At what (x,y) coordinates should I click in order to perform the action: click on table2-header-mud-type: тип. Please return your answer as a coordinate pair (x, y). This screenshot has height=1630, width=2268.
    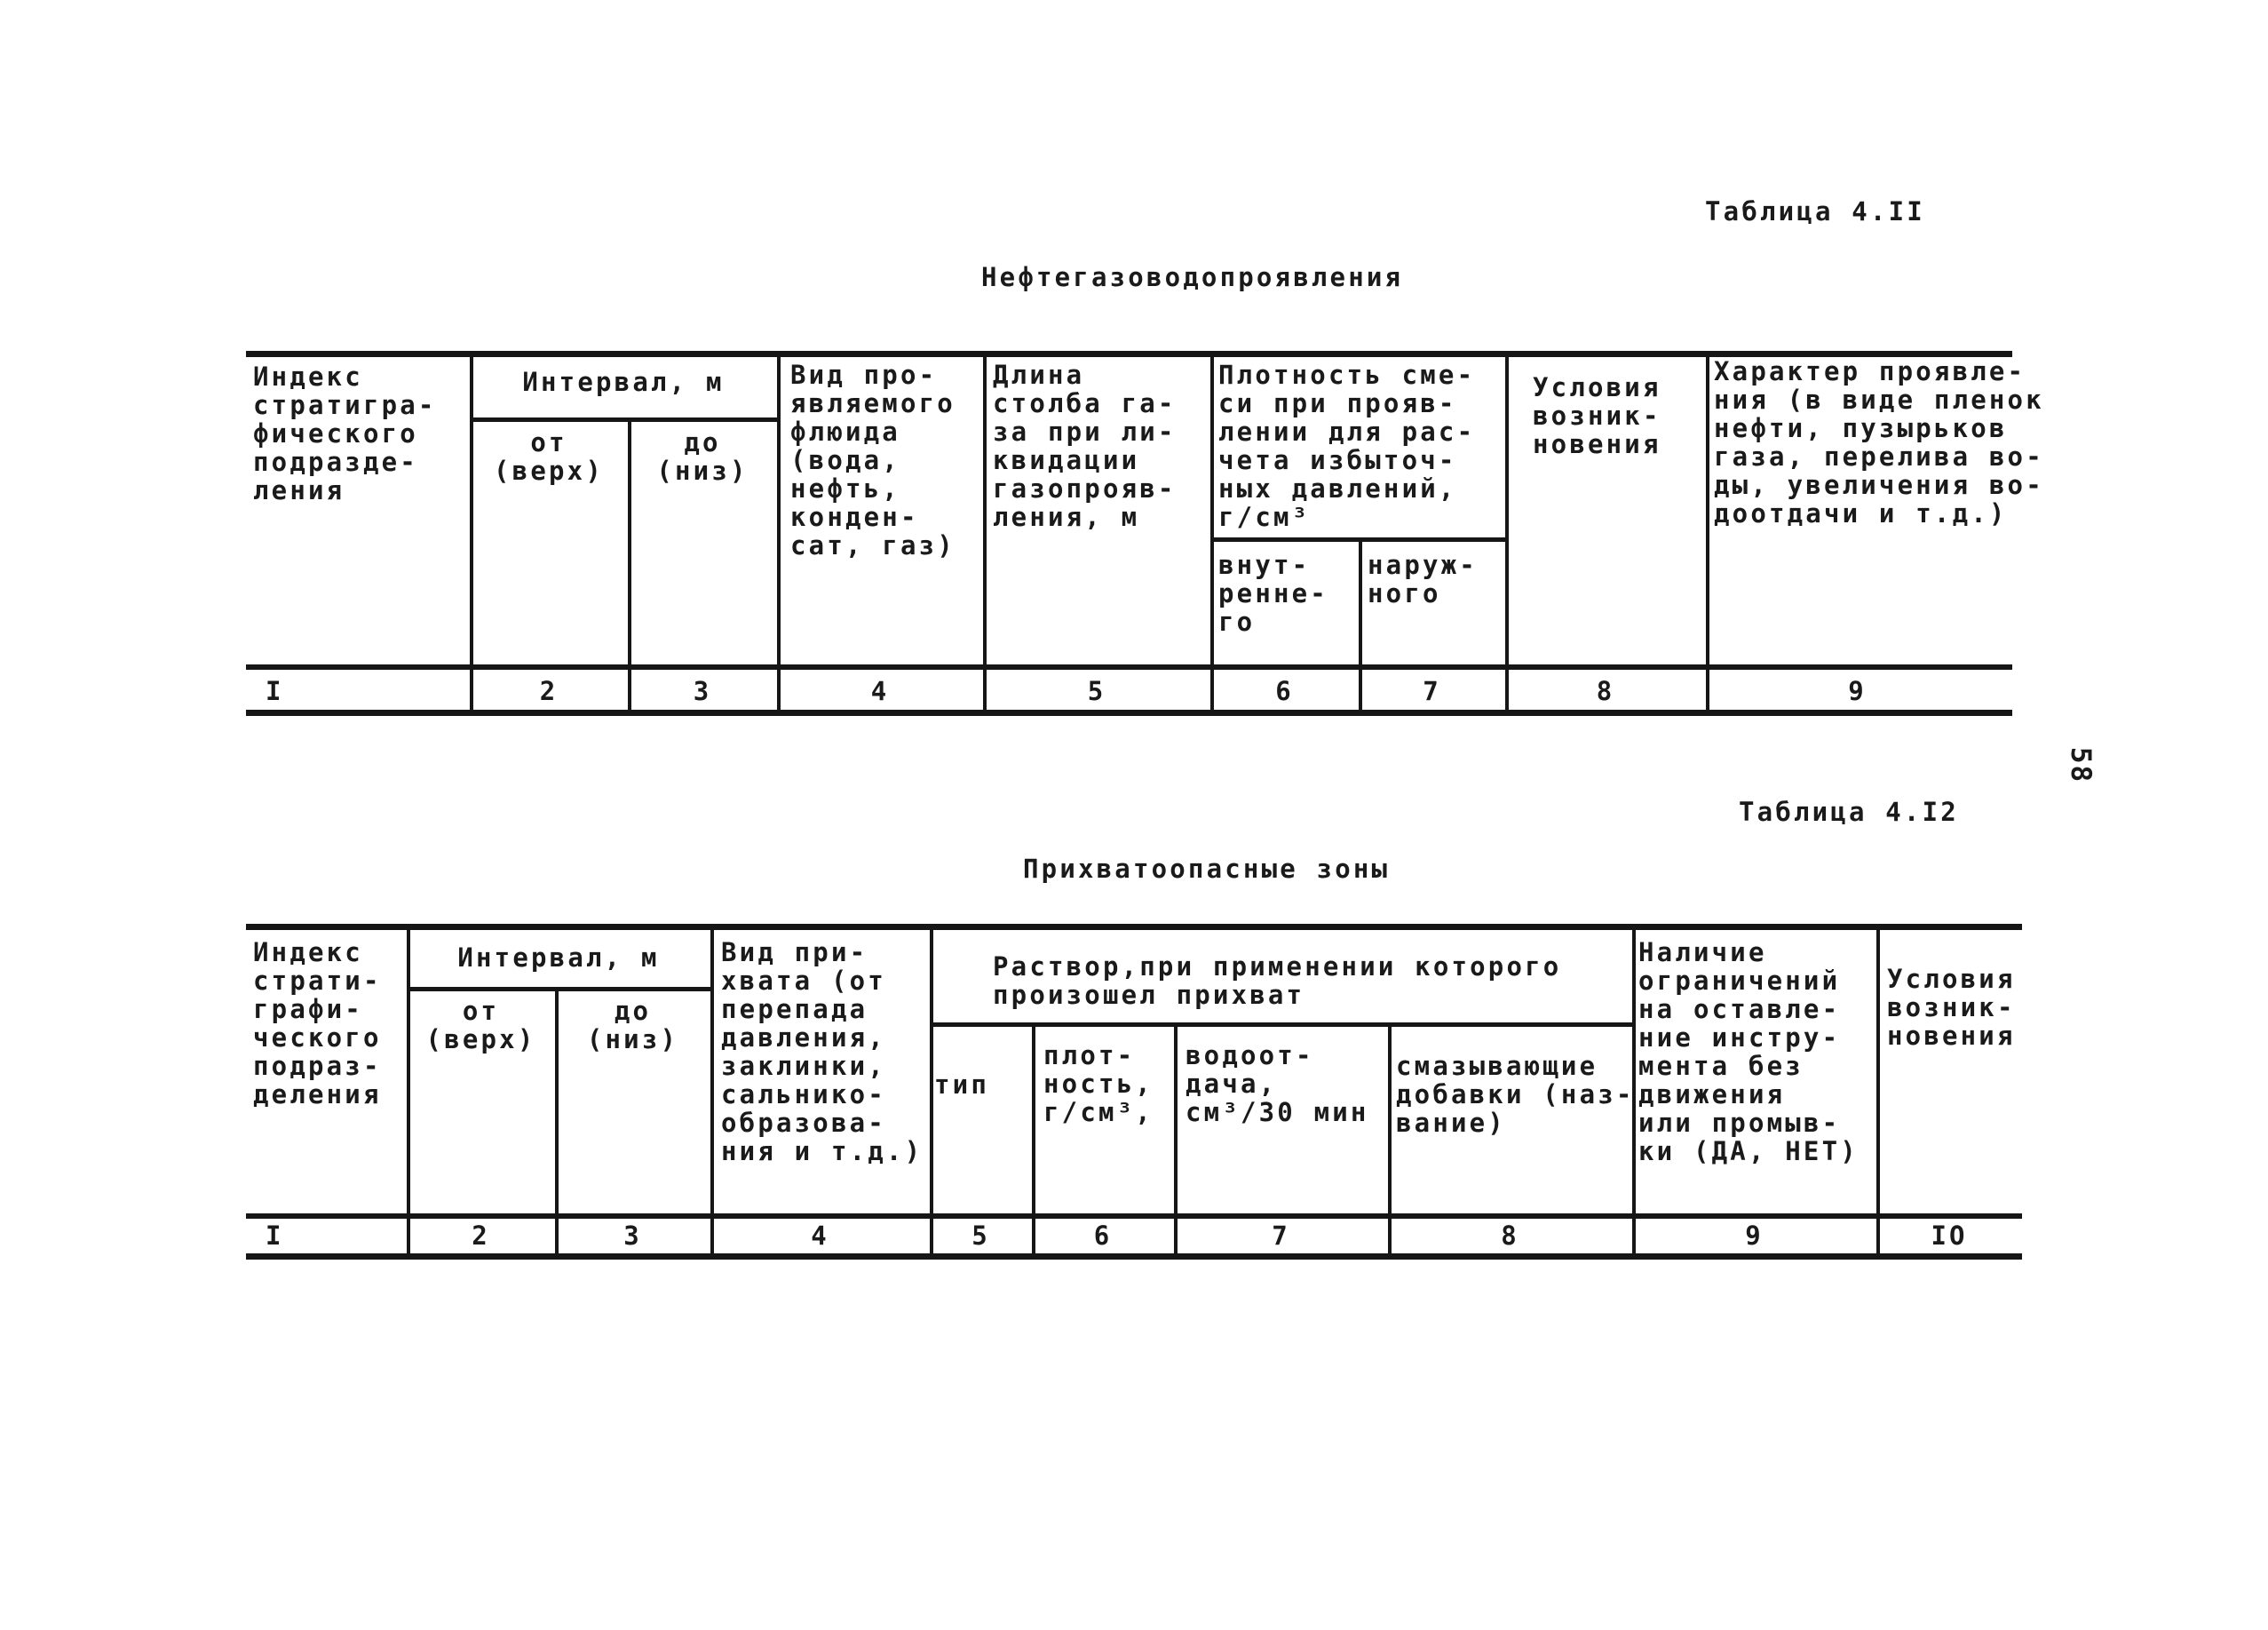
    Looking at the image, I should click on (962, 1084).